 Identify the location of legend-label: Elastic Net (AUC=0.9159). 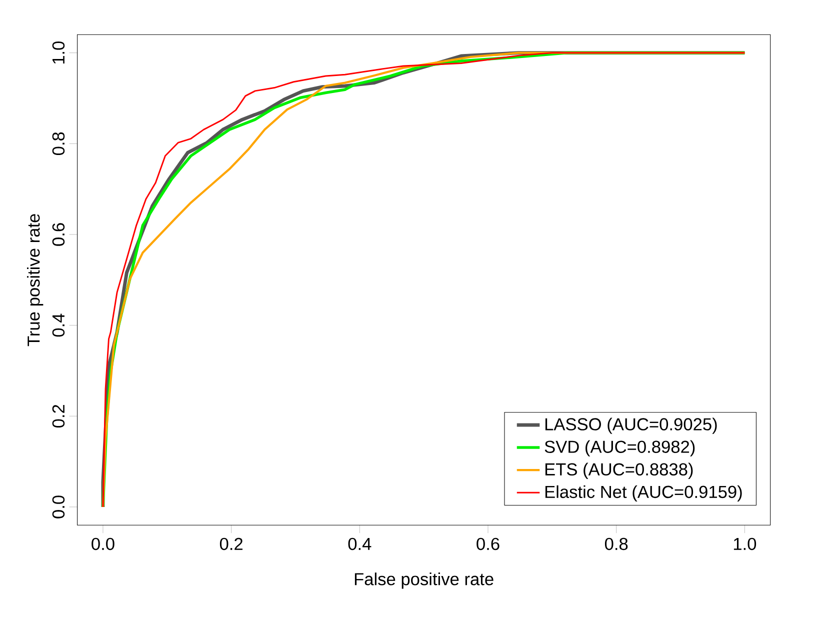
(643, 493).